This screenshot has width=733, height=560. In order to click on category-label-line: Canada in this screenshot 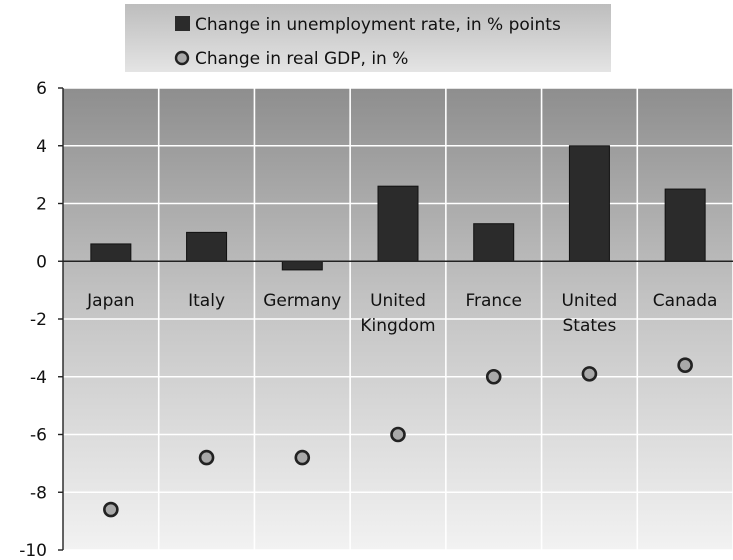, I will do `click(685, 301)`.